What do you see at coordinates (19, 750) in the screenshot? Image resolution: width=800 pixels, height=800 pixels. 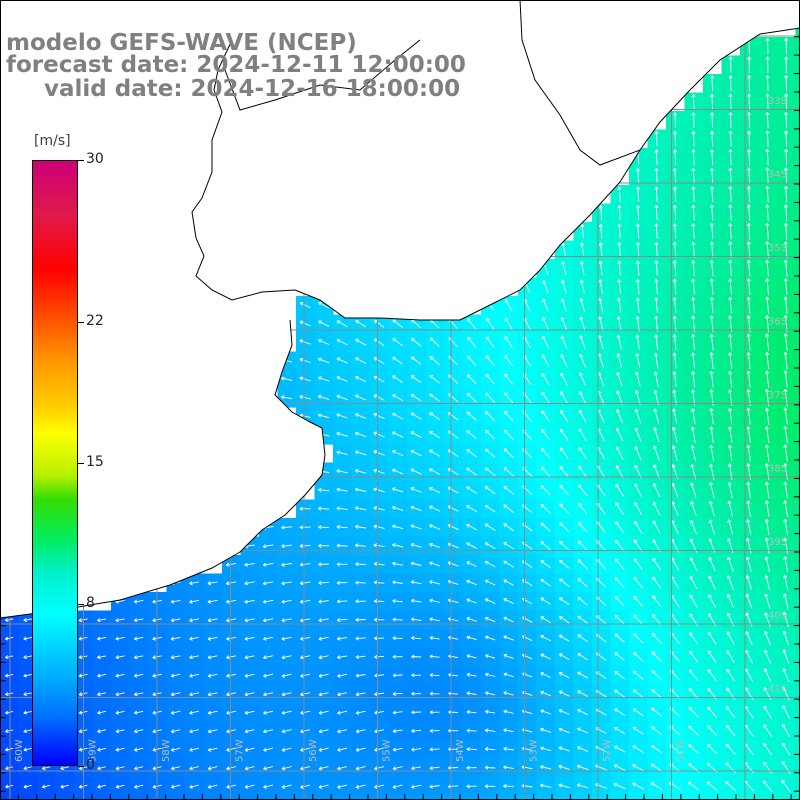 I see `longitude-label: 60W` at bounding box center [19, 750].